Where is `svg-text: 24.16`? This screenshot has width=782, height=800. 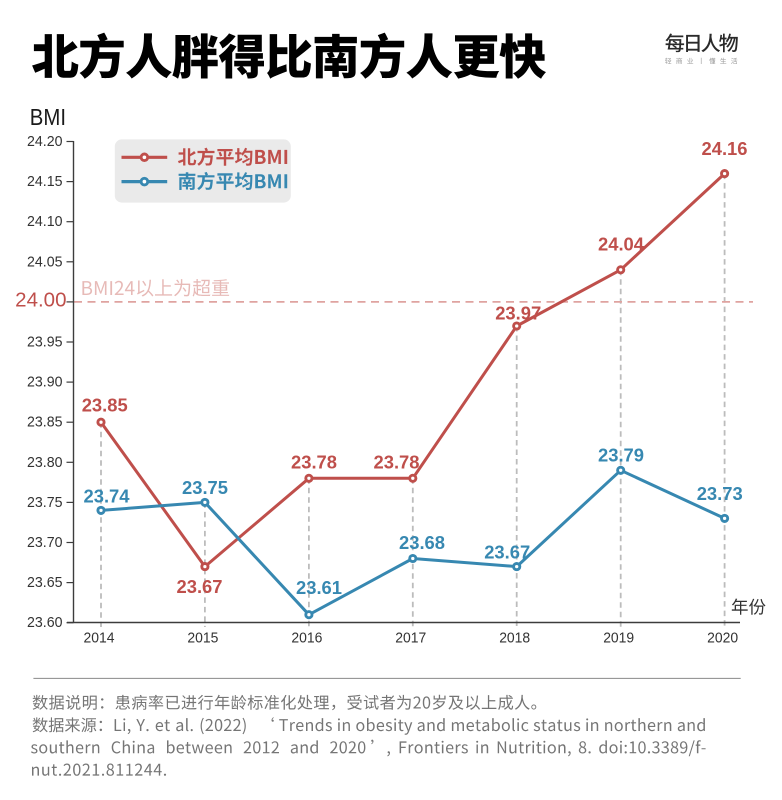
svg-text: 24.16 is located at coordinates (725, 148).